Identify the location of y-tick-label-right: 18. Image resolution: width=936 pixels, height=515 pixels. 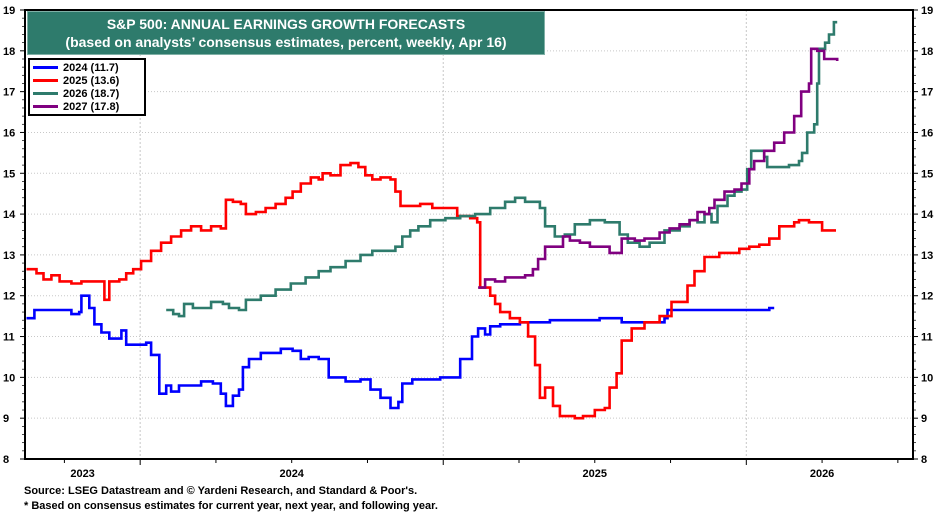
(927, 52).